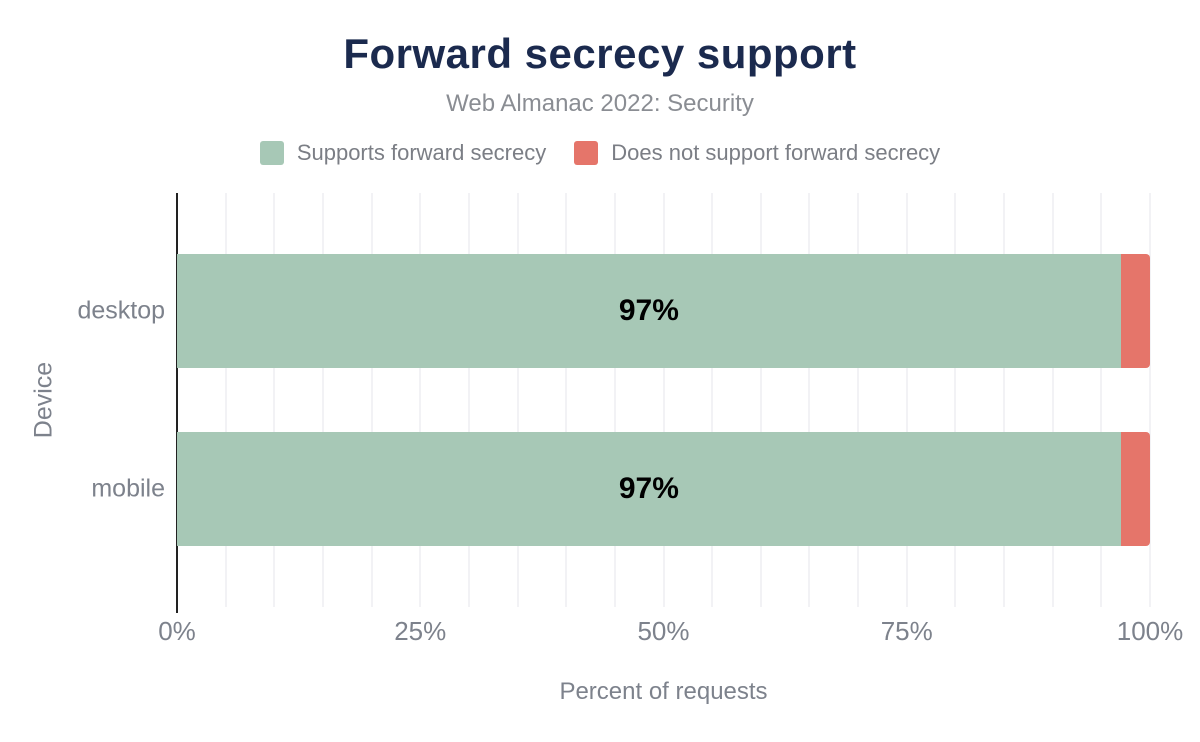 The image size is (1200, 742). What do you see at coordinates (906, 631) in the screenshot?
I see `x-tick-label-75: 75%` at bounding box center [906, 631].